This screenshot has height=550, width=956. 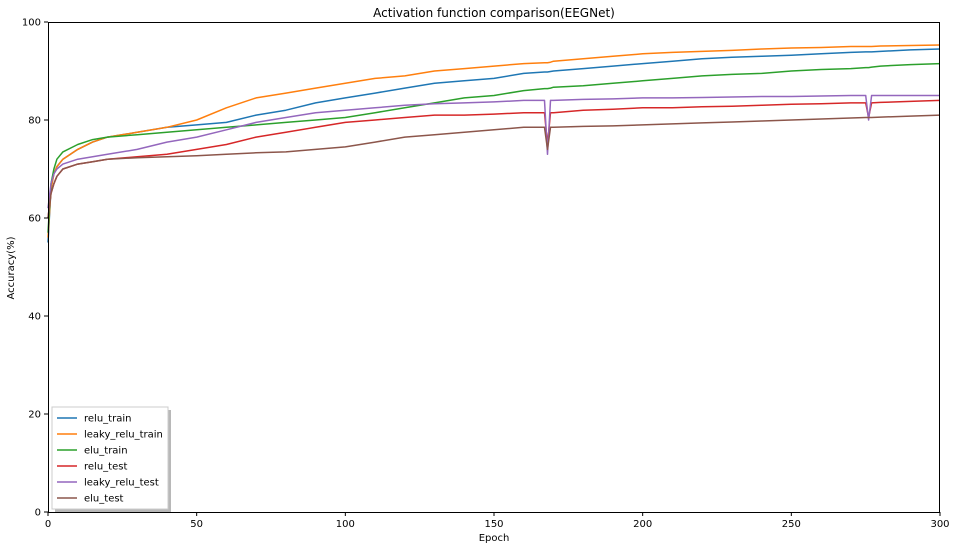 I want to click on y-tick-label: 40, so click(x=34, y=317).